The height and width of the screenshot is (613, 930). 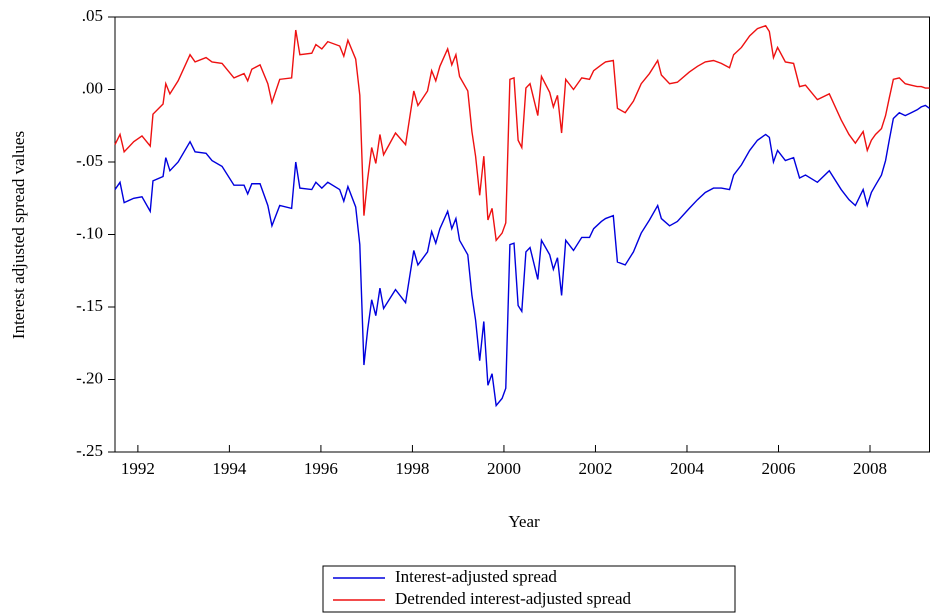 I want to click on y-tick-label: .05, so click(x=92, y=15).